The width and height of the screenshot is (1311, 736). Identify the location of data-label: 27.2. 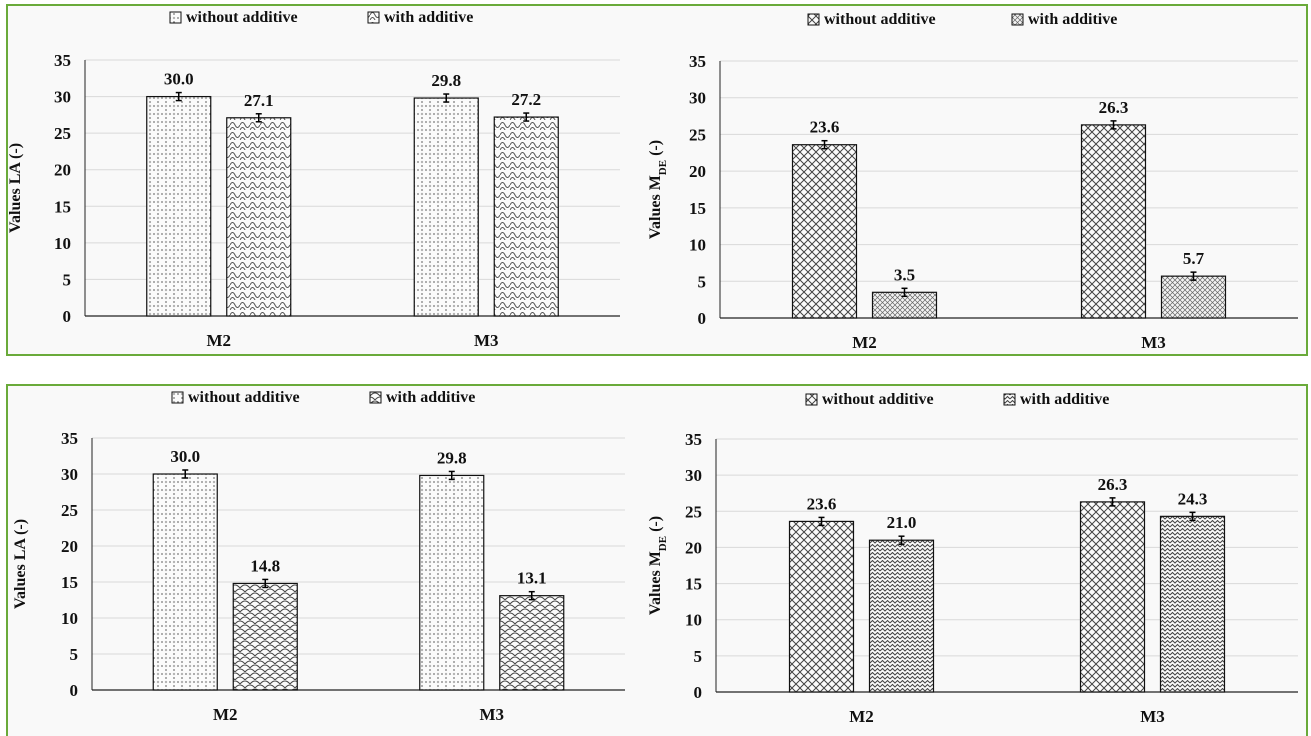
(526, 99).